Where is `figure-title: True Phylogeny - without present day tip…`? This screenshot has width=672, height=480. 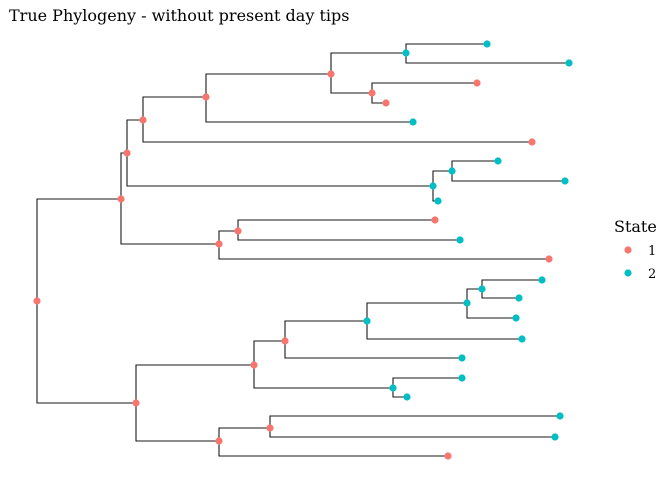
figure-title: True Phylogeny - without present day tip… is located at coordinates (179, 15).